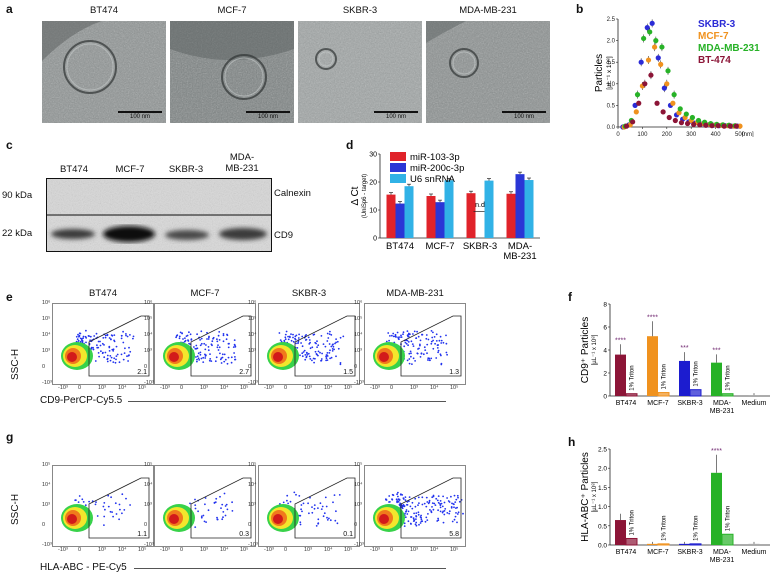  What do you see at coordinates (602, 507) in the screenshot?
I see `h-ytick-label: 1.0` at bounding box center [602, 507].